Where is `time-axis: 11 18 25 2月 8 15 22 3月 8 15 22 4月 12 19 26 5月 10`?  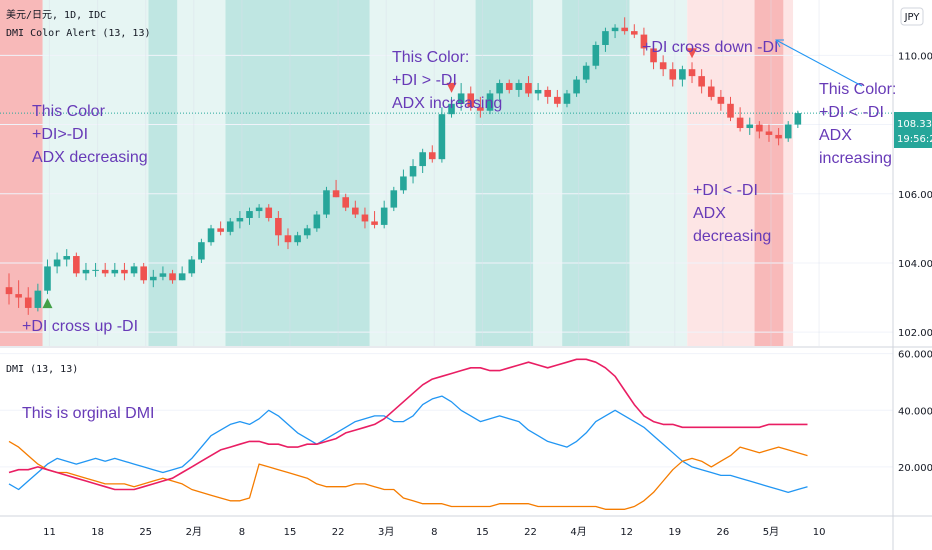
time-axis: 11 18 25 2月 8 15 22 3月 8 15 22 4月 12 19 26 5月 10 is located at coordinates (434, 532).